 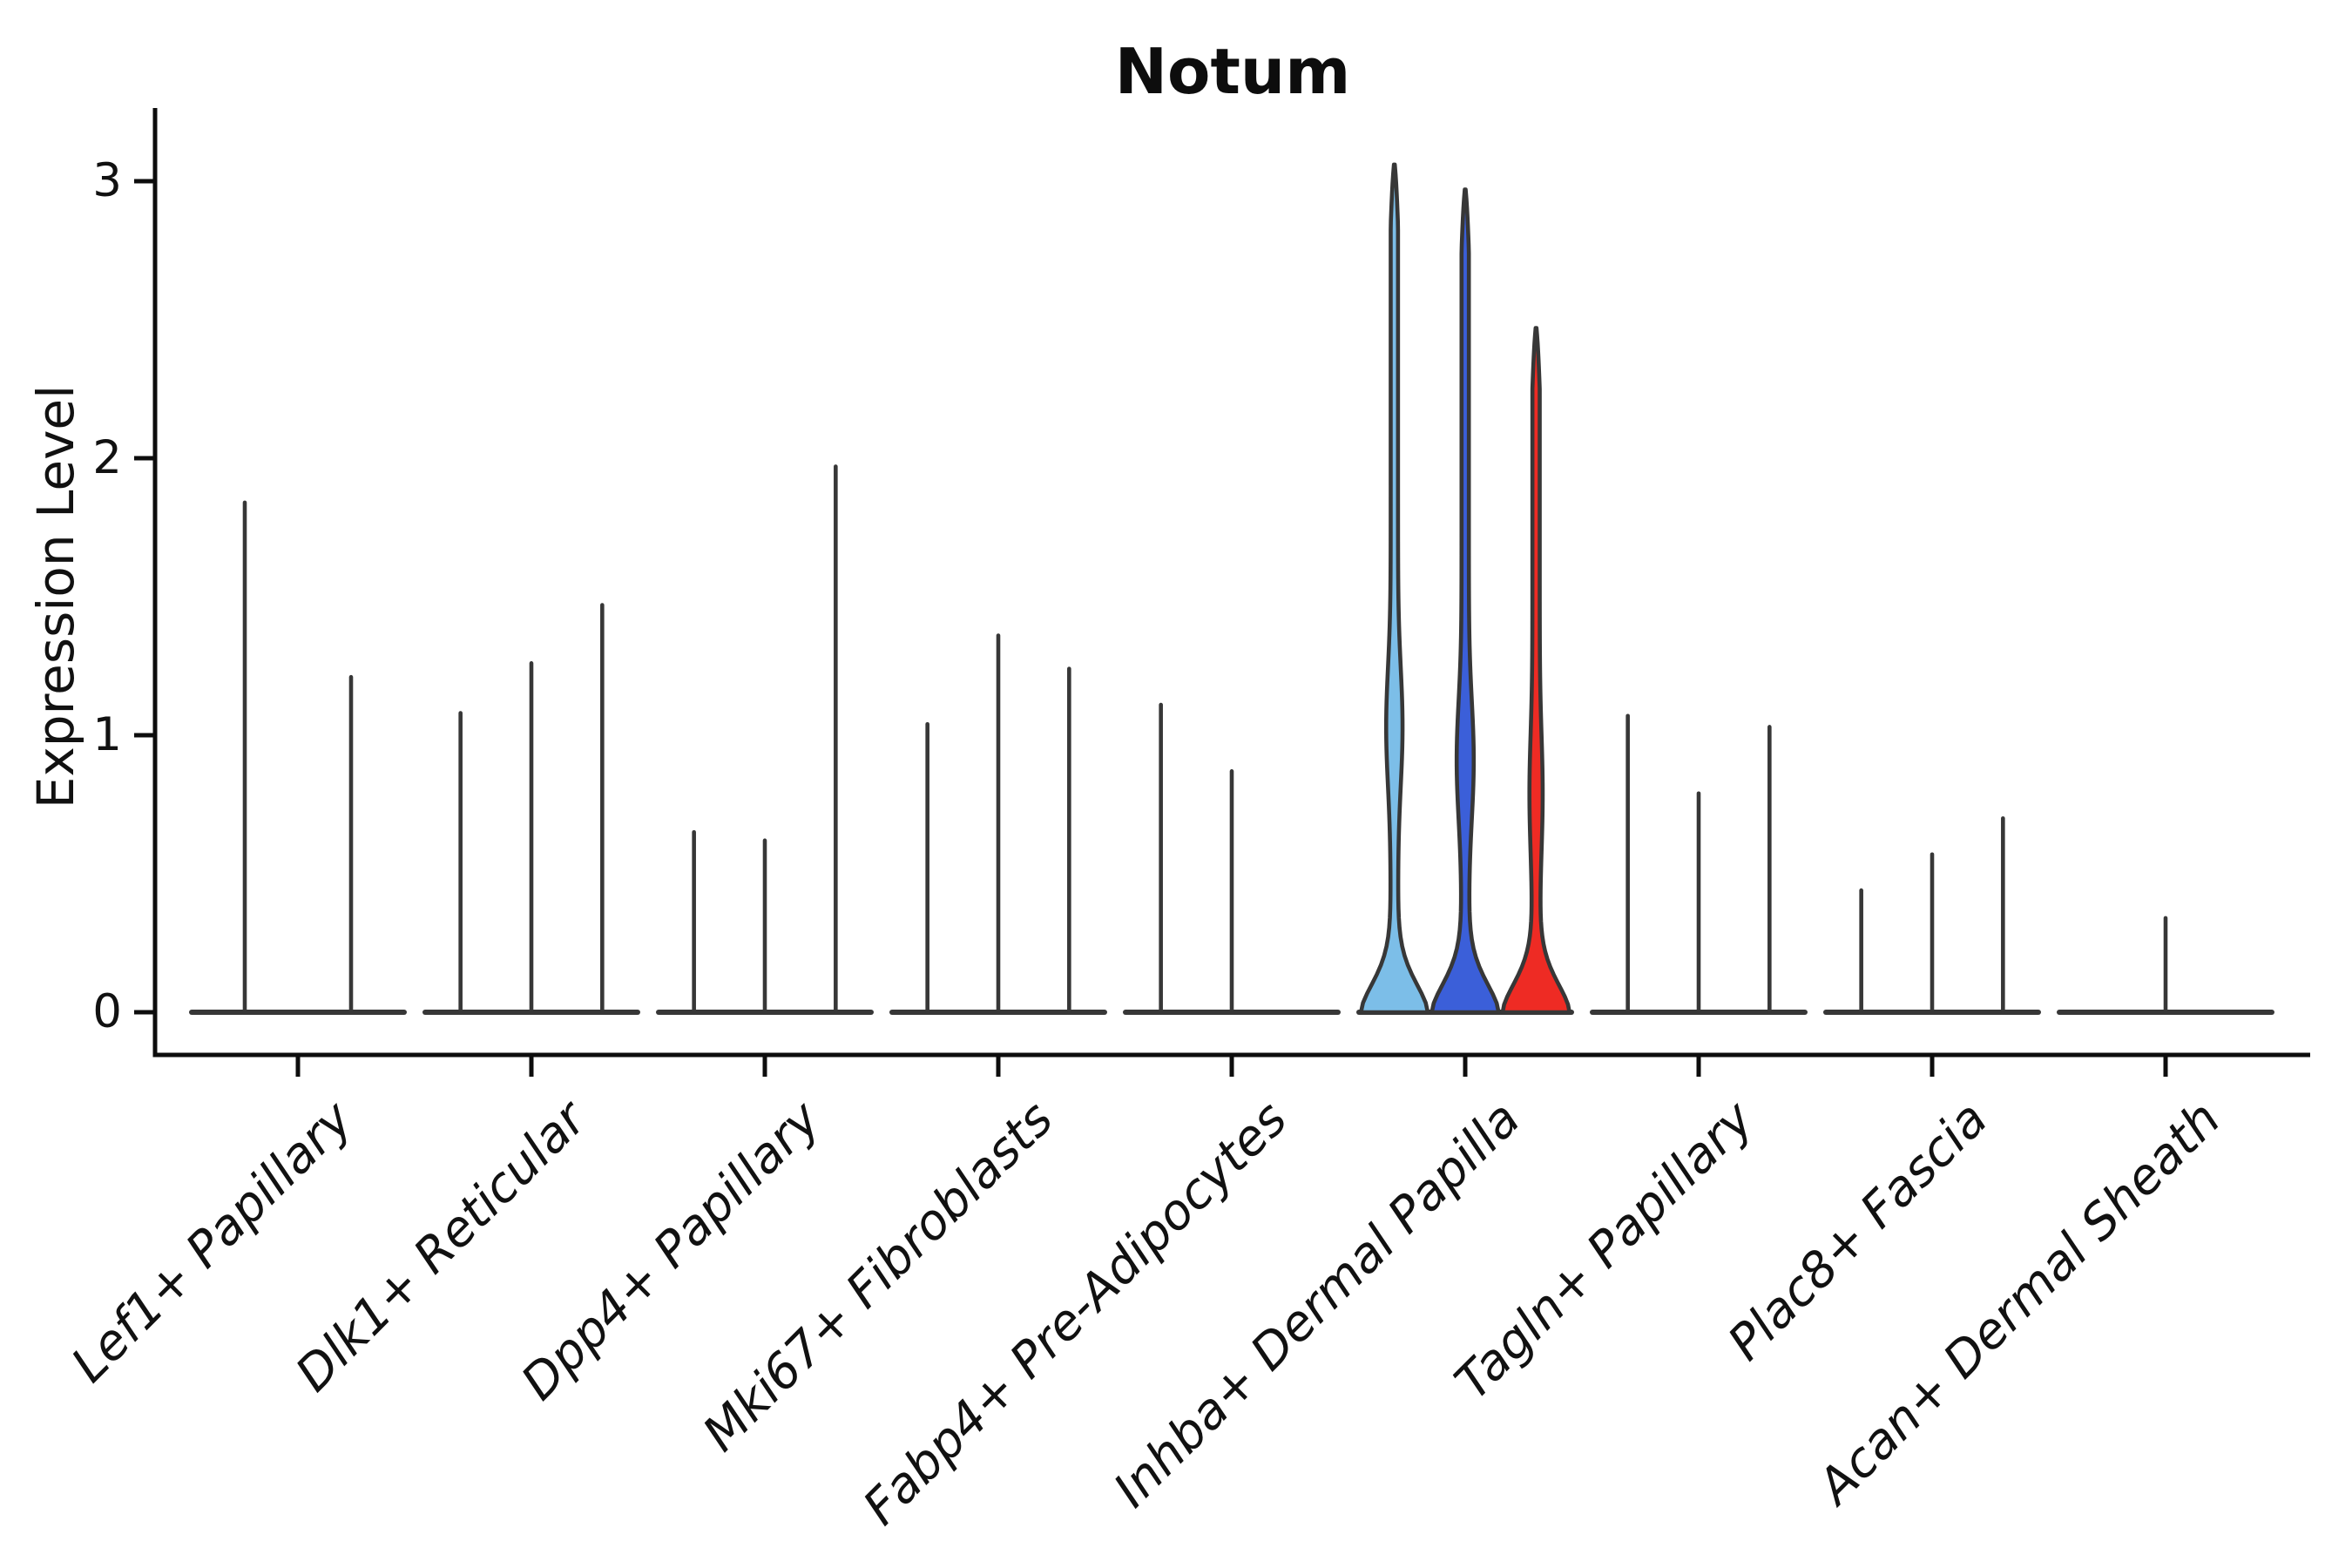 I want to click on y-tick-label: 3, so click(x=107, y=180).